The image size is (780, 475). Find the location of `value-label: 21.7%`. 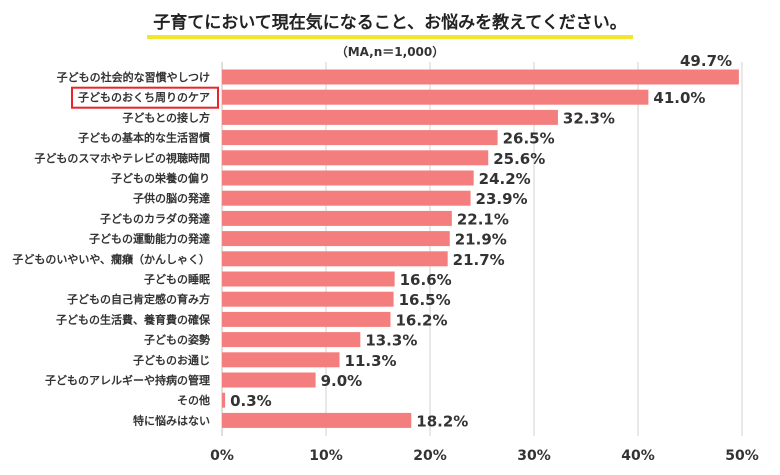

value-label: 21.7% is located at coordinates (479, 260).